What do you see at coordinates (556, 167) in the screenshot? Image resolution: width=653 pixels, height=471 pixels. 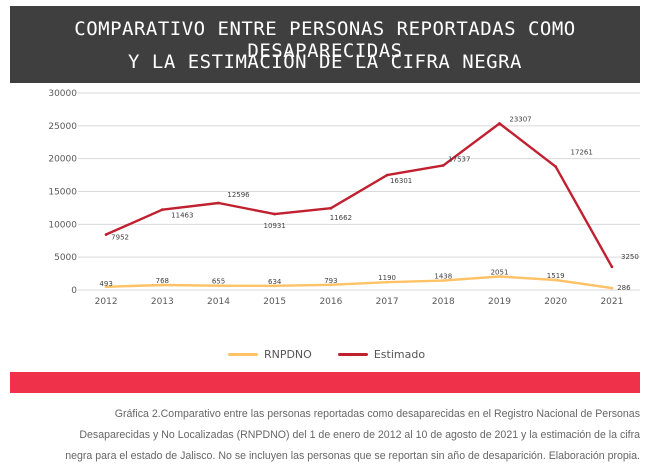 I see `point-estimado-2020` at bounding box center [556, 167].